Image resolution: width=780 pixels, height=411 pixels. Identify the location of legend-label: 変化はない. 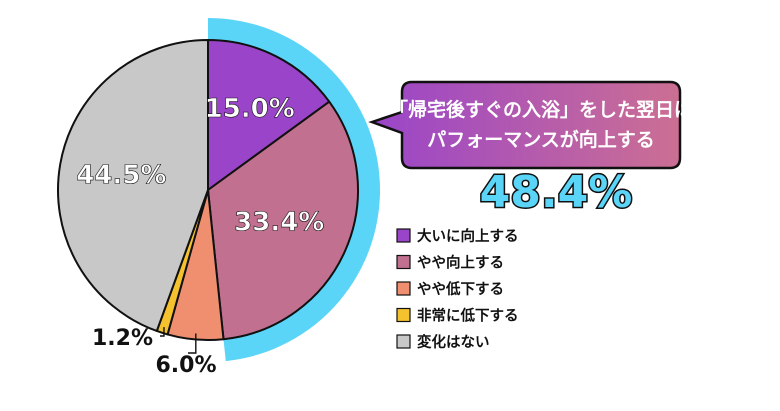
(453, 342).